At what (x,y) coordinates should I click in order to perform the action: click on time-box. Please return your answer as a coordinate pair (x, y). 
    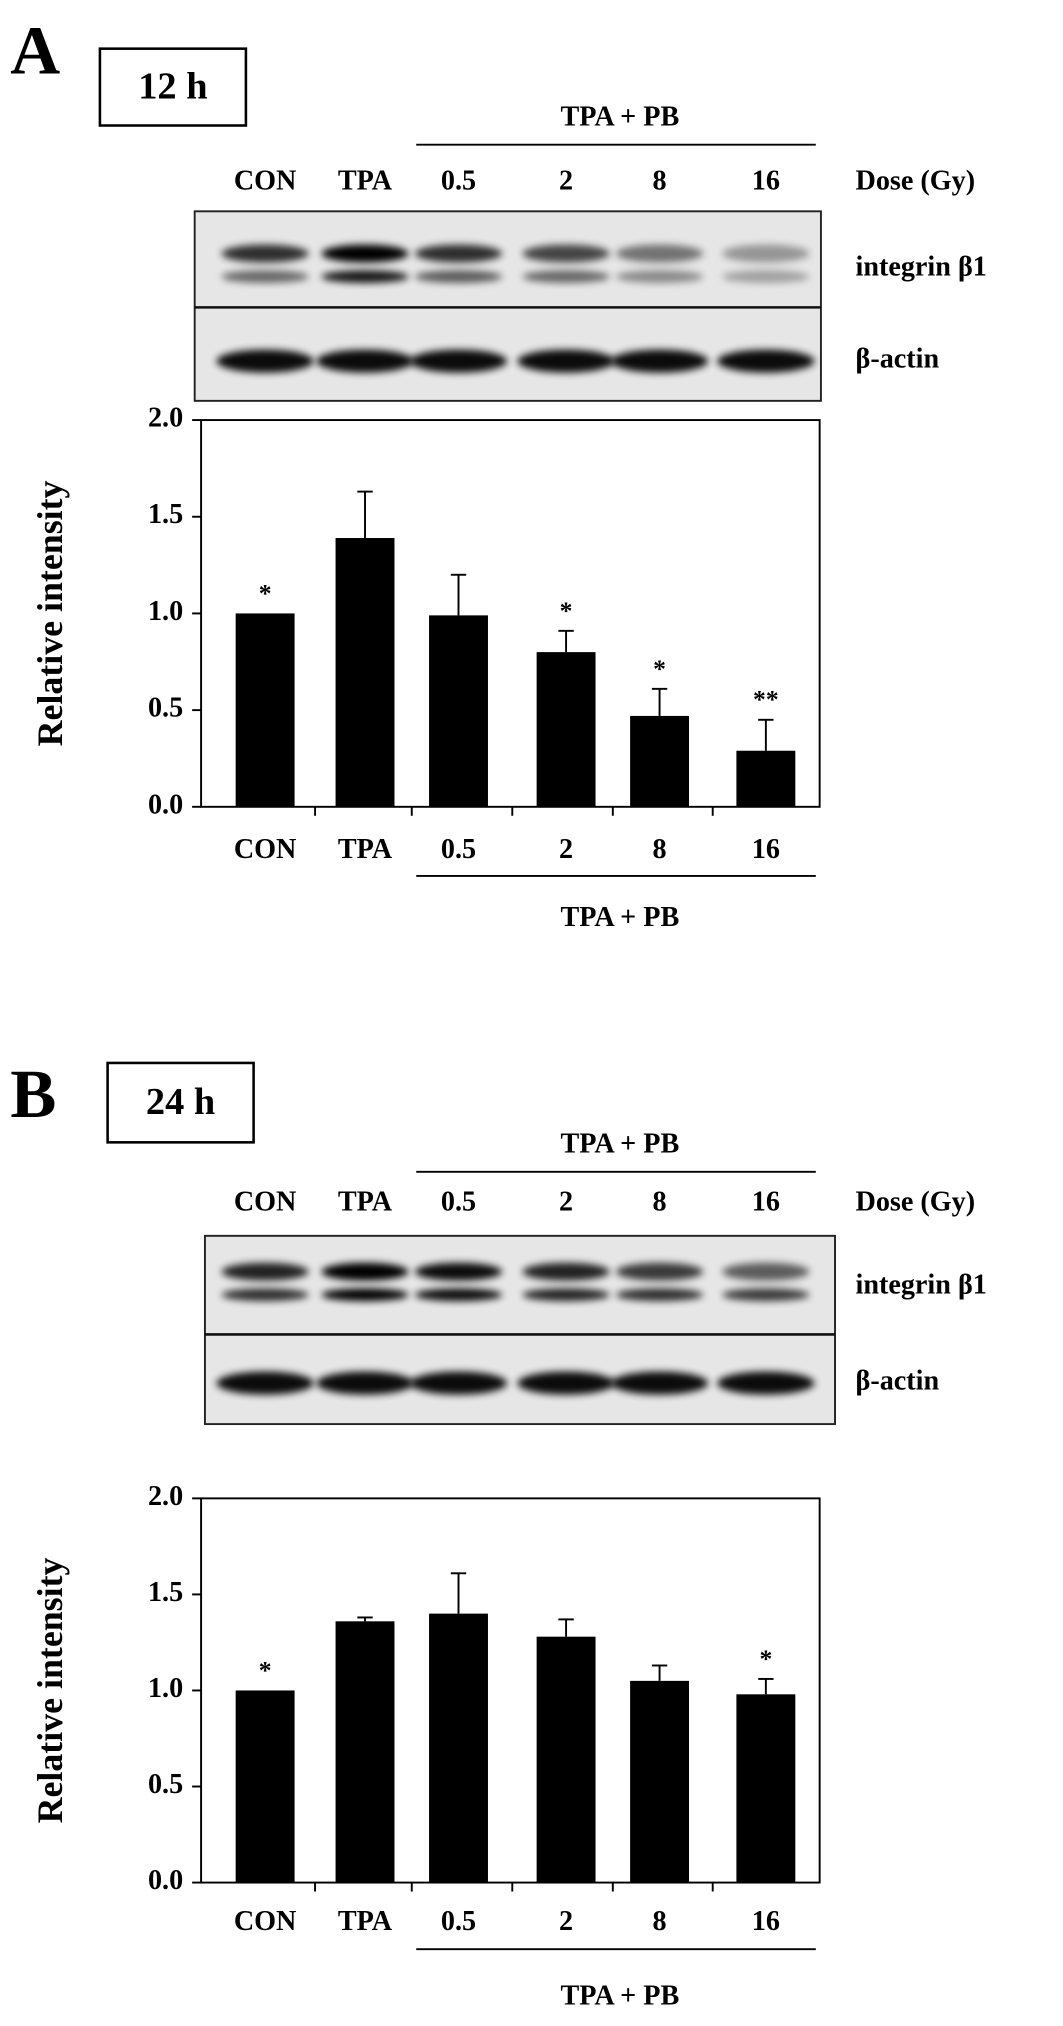
    Looking at the image, I should click on (173, 87).